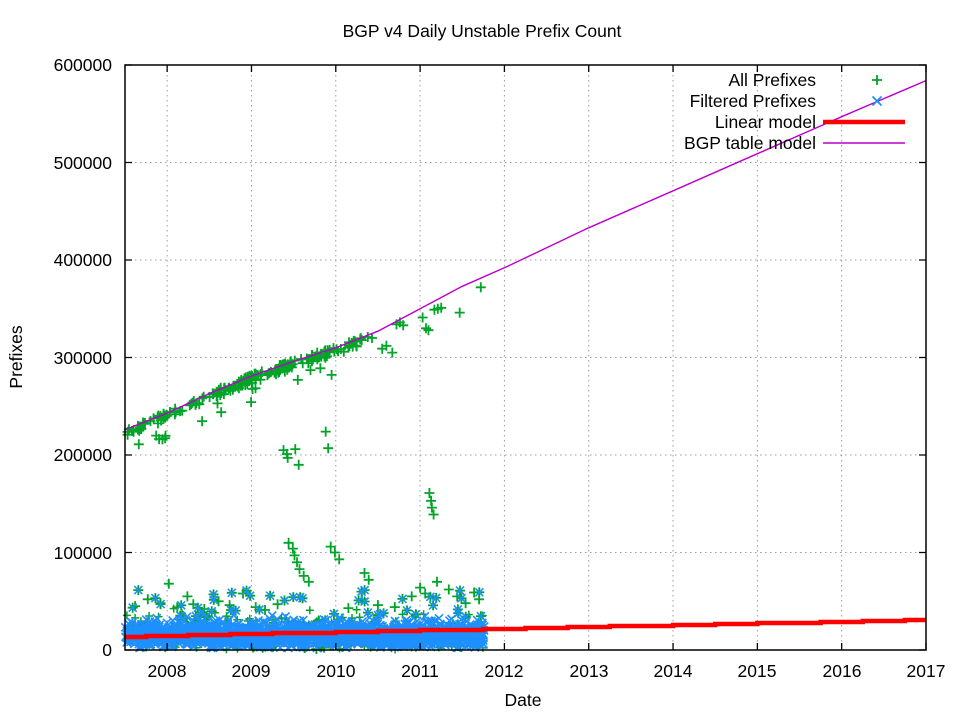 The width and height of the screenshot is (960, 720). What do you see at coordinates (167, 671) in the screenshot?
I see `x-tick-label: 2008` at bounding box center [167, 671].